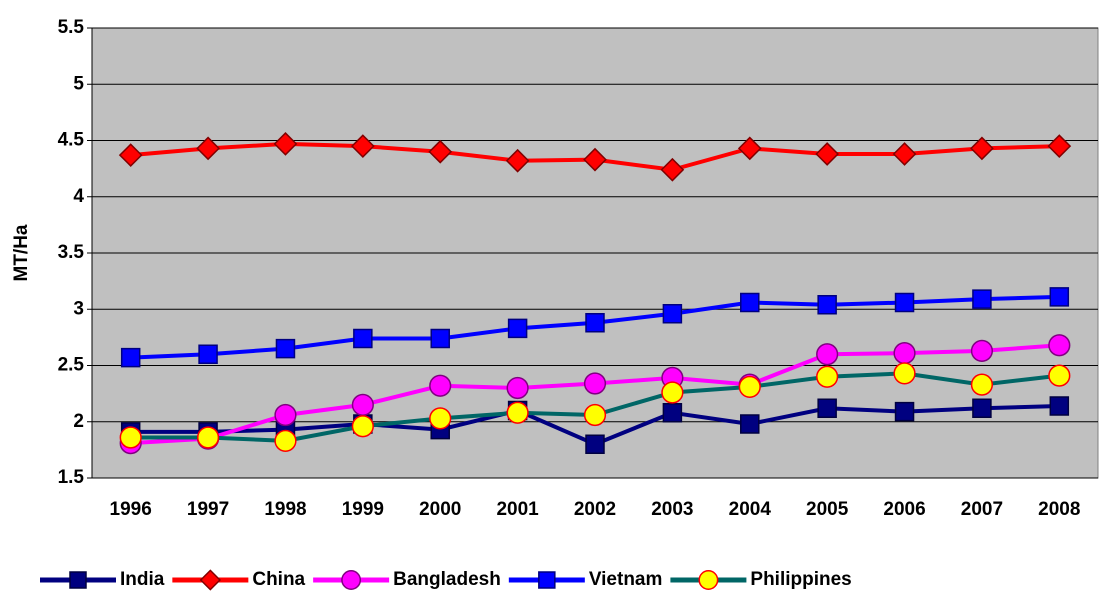  Describe the element at coordinates (142, 579) in the screenshot. I see `legend-label: India` at that location.